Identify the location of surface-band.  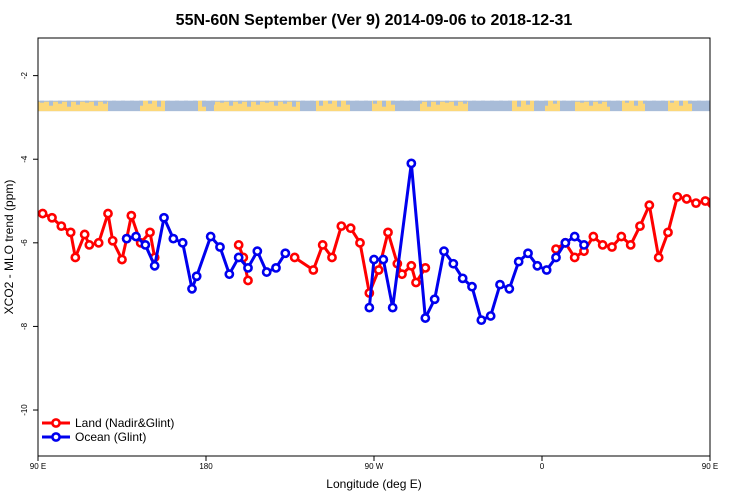
(374, 106).